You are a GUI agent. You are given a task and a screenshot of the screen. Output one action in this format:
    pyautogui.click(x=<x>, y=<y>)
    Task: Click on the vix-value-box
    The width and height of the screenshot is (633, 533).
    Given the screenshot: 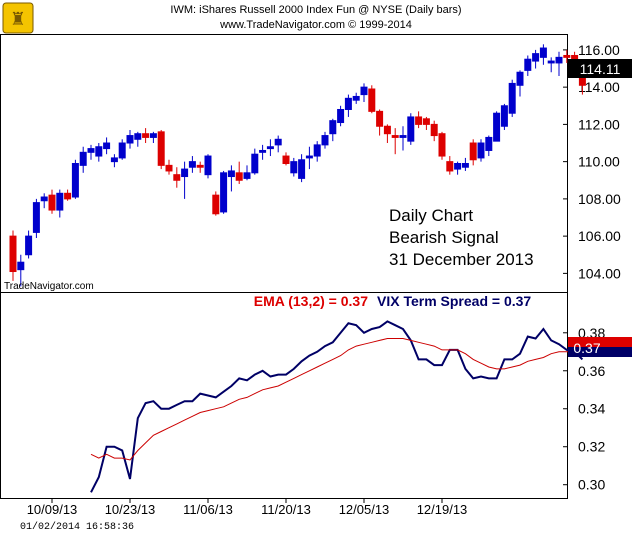 What is the action you would take?
    pyautogui.click(x=600, y=352)
    